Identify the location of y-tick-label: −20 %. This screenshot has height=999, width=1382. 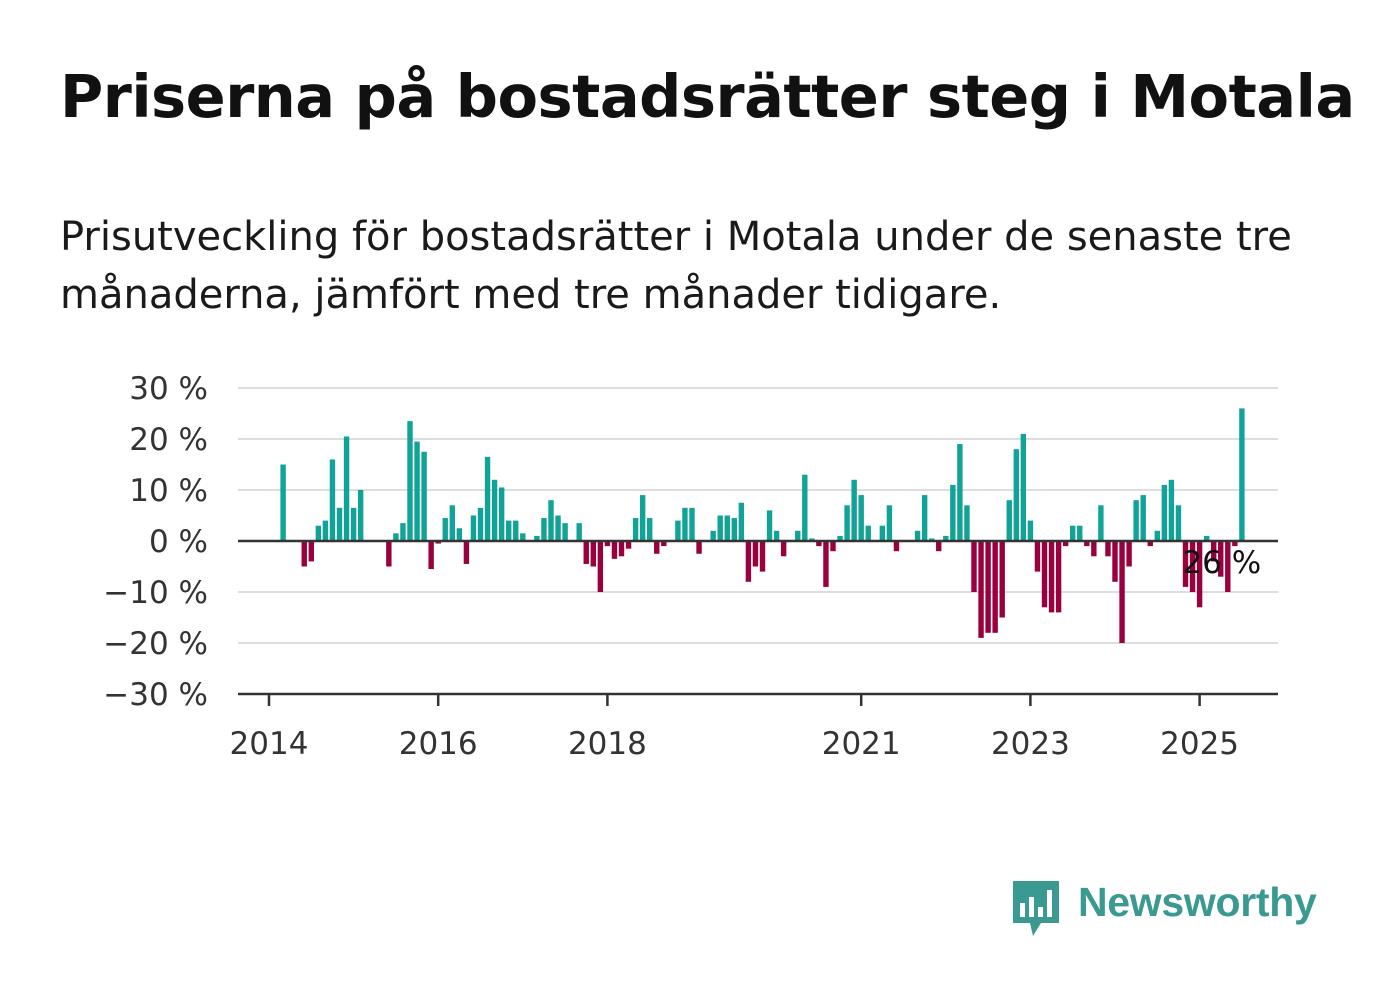
(155, 644).